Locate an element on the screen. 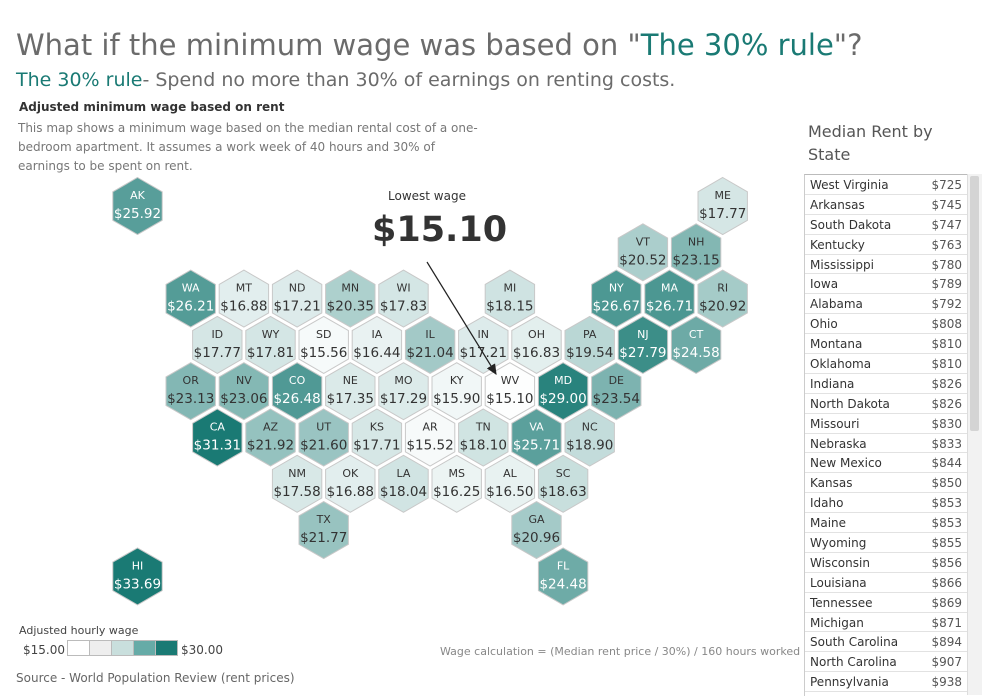 This screenshot has width=994, height=696. hex-ga is located at coordinates (536, 530).